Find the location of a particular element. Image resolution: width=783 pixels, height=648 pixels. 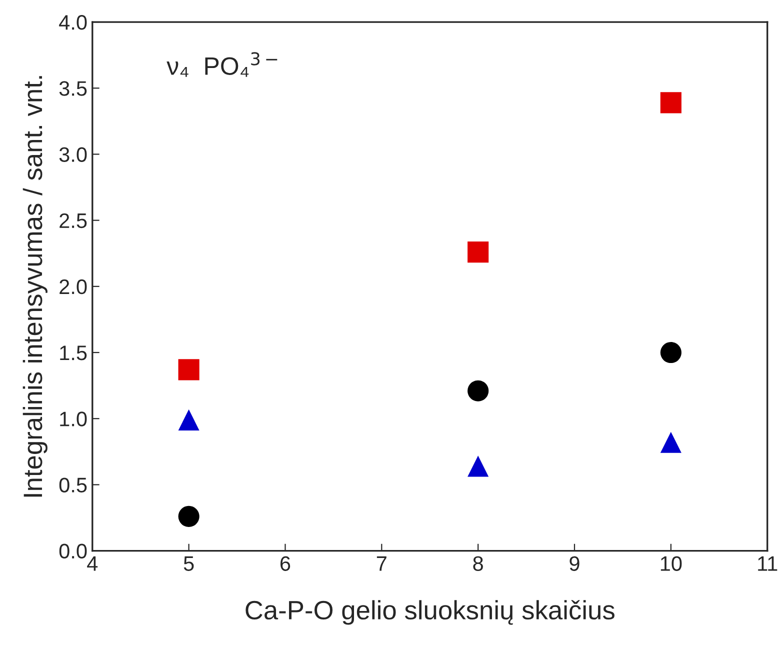

y-tick-label: 3.5 is located at coordinates (73, 88).